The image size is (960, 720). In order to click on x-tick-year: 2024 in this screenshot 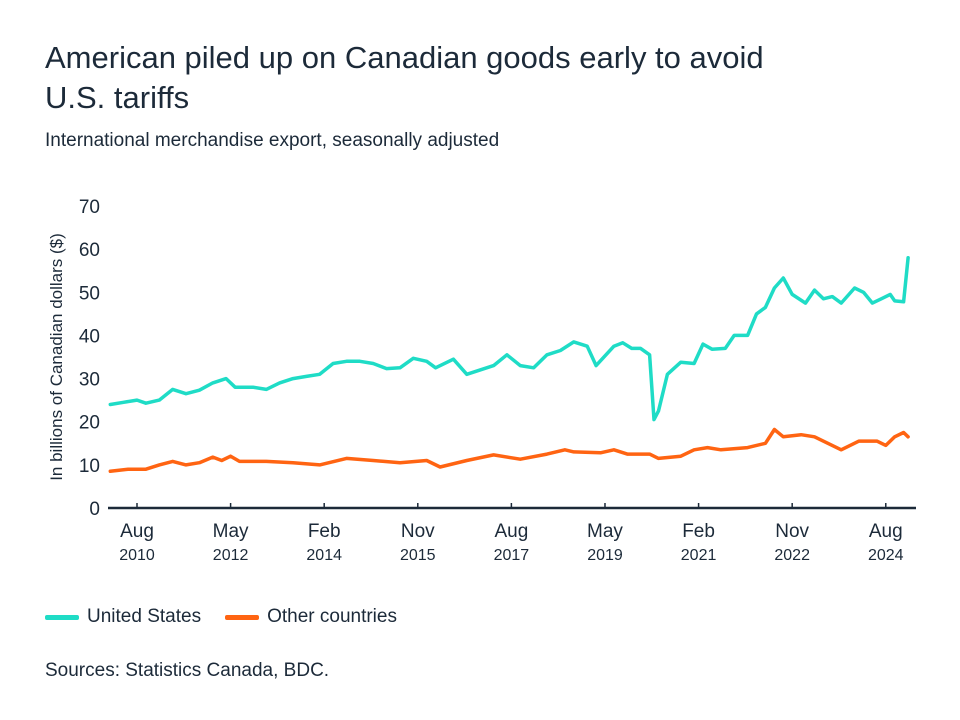, I will do `click(886, 555)`.